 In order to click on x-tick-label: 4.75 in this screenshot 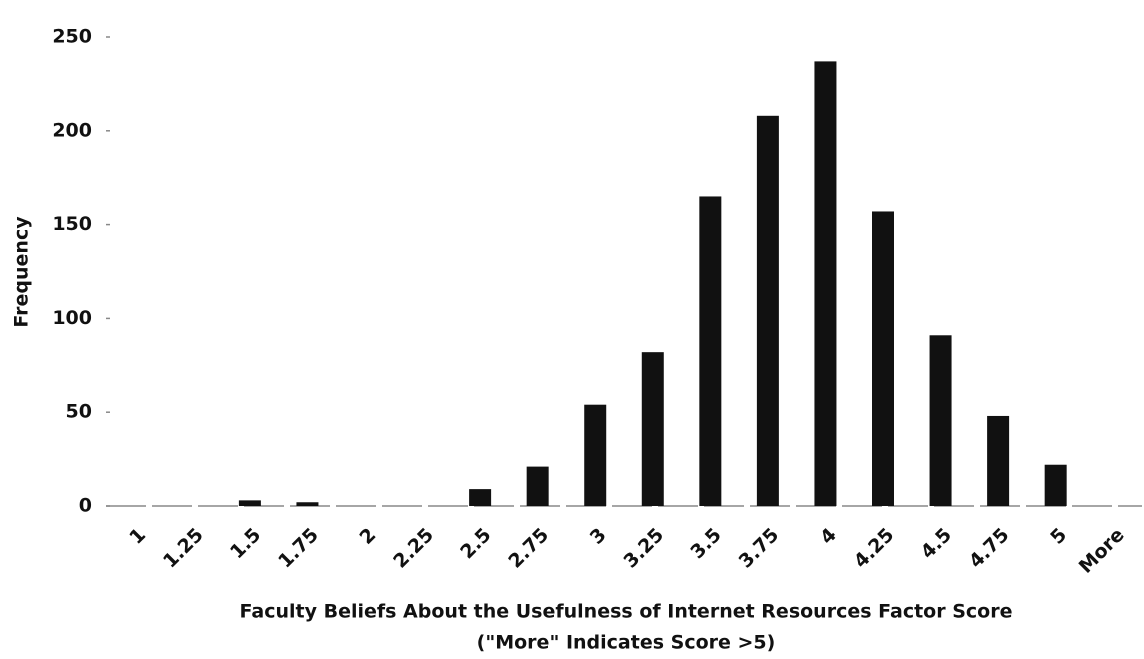, I will do `click(989, 548)`.